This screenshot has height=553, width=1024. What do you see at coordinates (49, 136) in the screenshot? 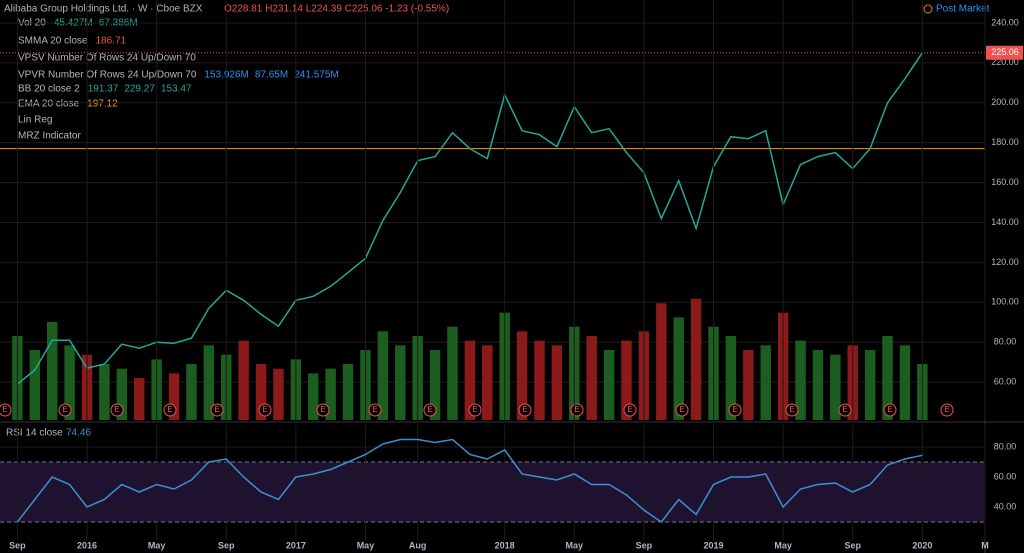
I see `indicator-legend: MRZ Indicator` at bounding box center [49, 136].